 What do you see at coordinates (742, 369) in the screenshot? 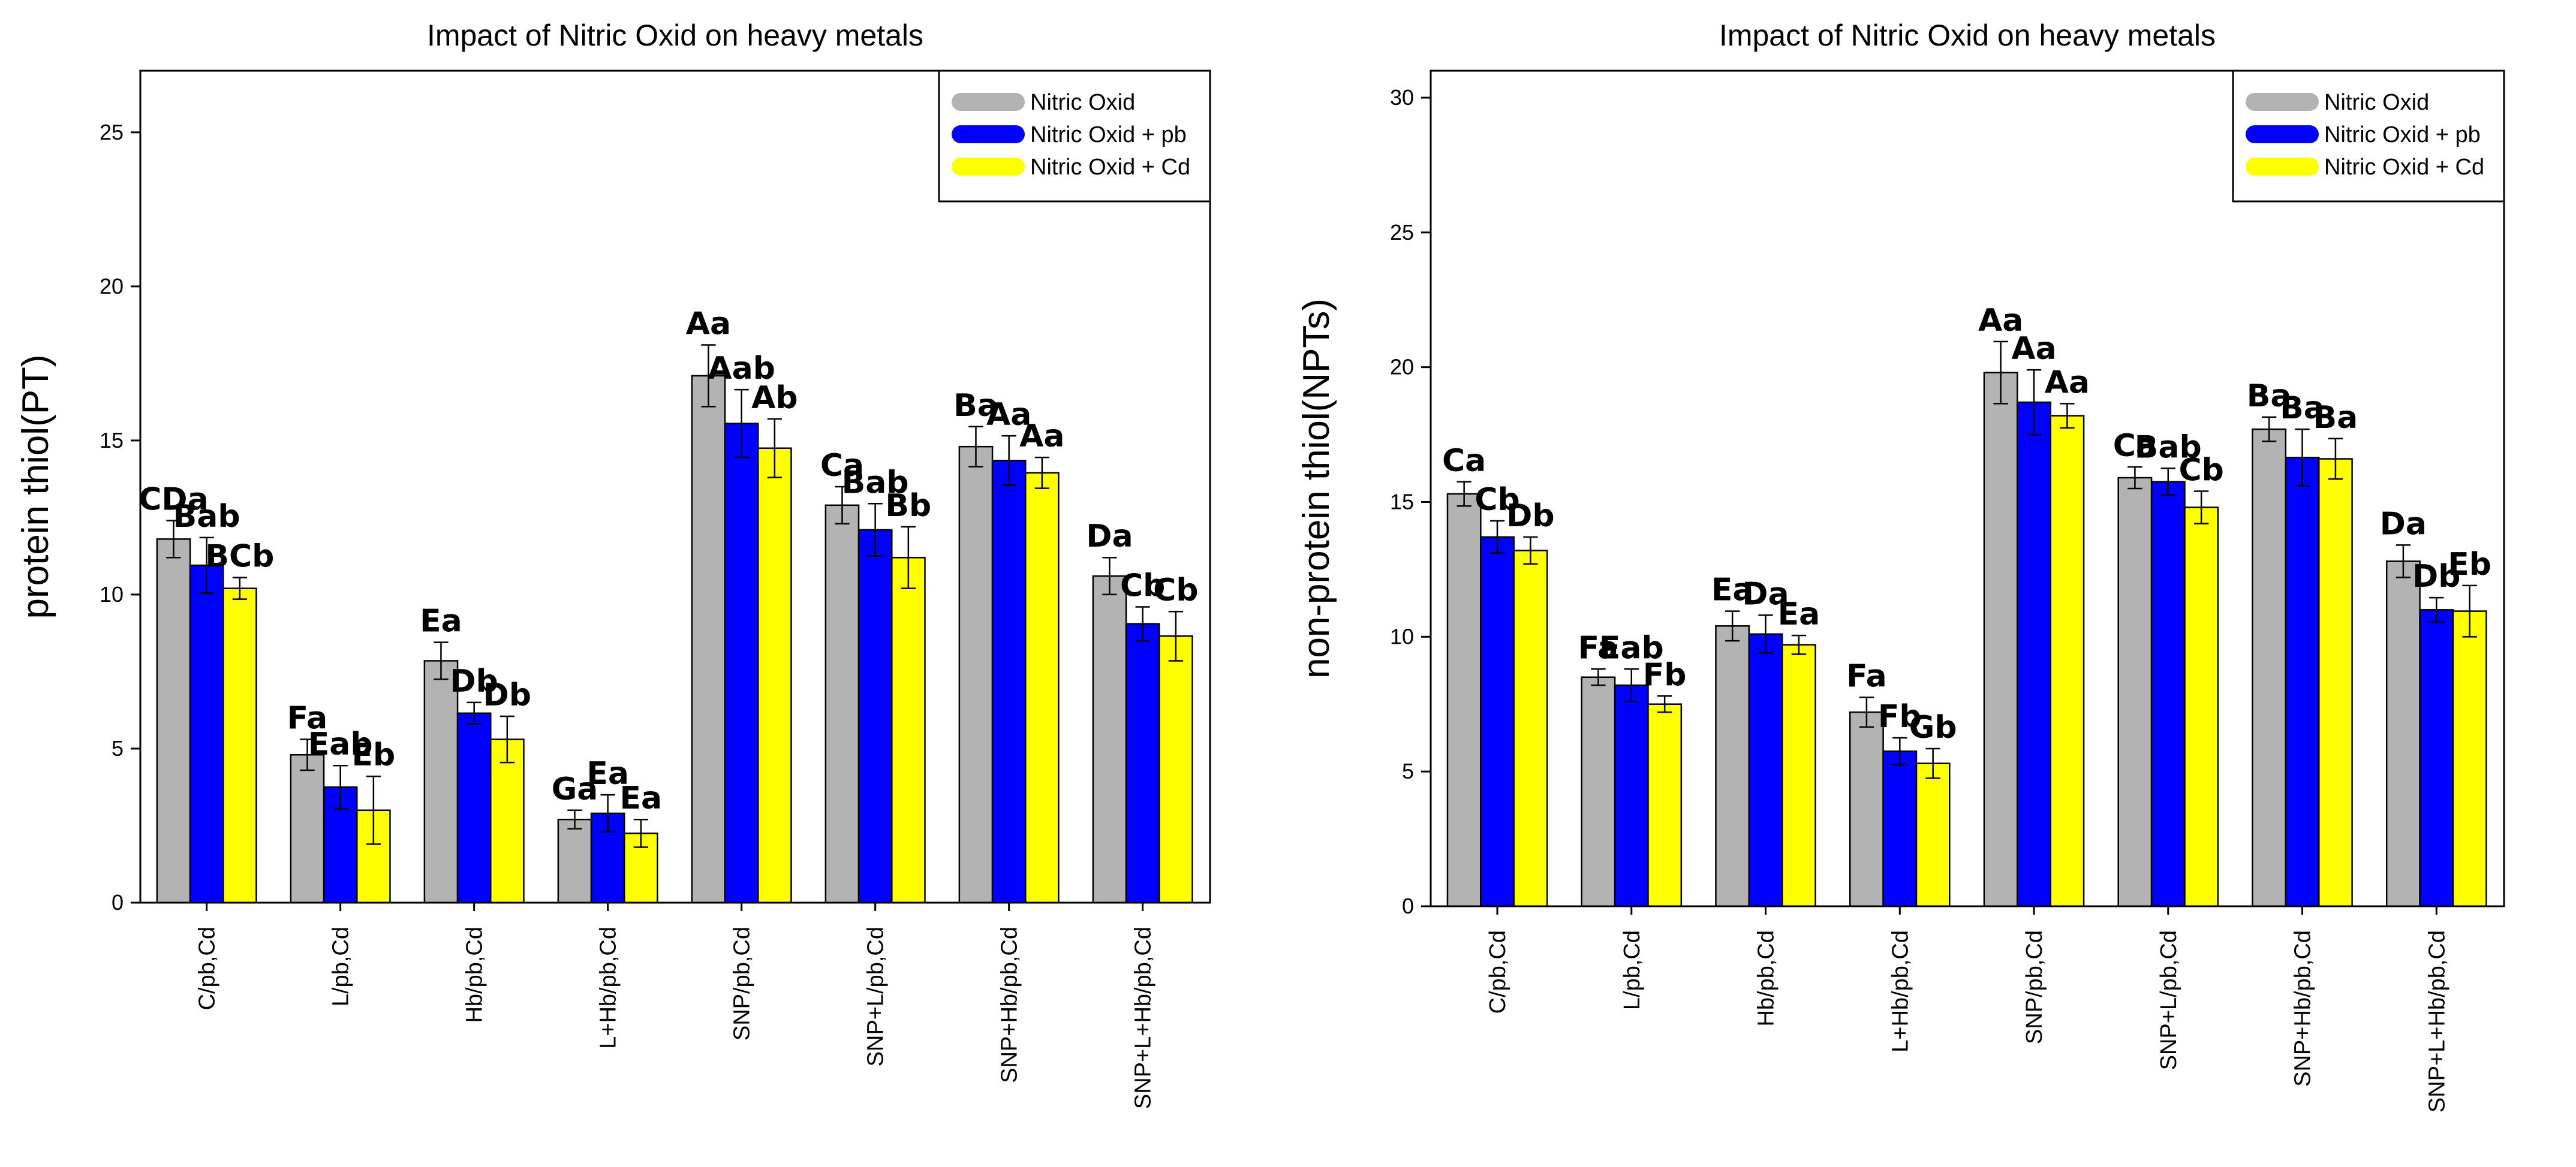
I see `significance-label: Aab` at bounding box center [742, 369].